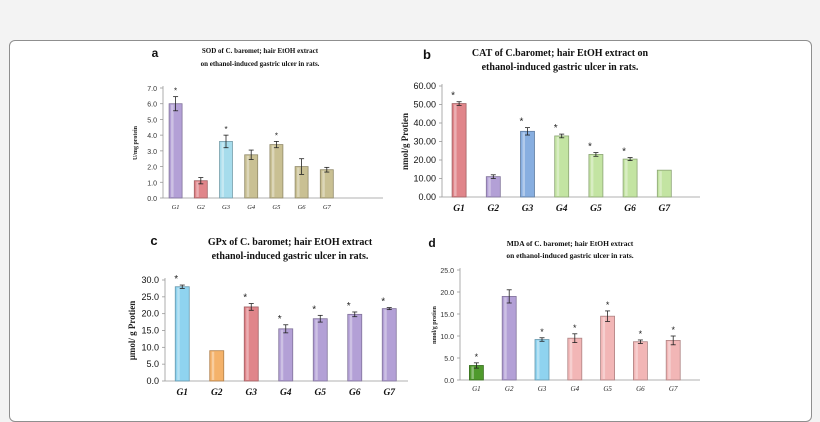 The width and height of the screenshot is (820, 422). I want to click on y-tick-label: 30.0, so click(150, 280).